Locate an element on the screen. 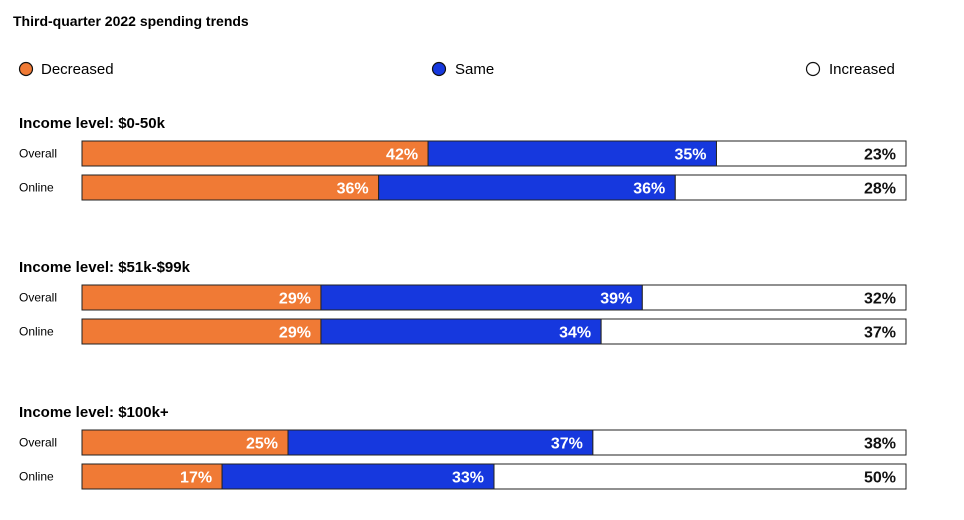 The height and width of the screenshot is (520, 964). bar-row-overall: Overall 29% 39% 32% is located at coordinates (463, 297).